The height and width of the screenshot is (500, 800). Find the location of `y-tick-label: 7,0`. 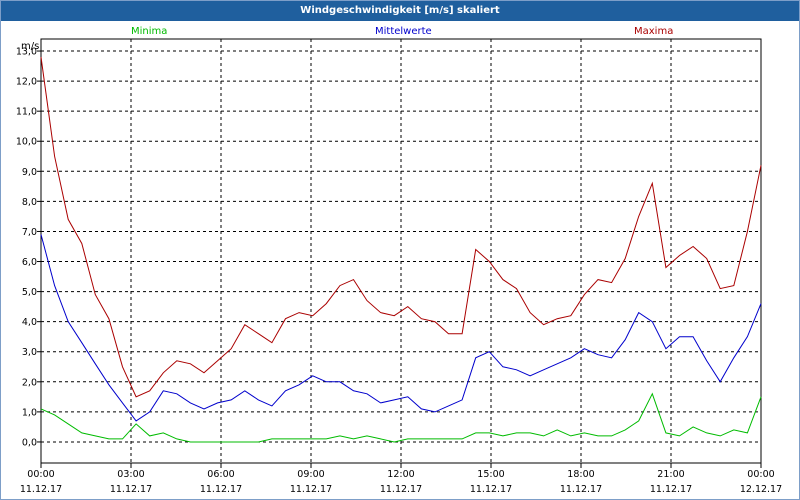

y-tick-label: 7,0 is located at coordinates (29, 232).